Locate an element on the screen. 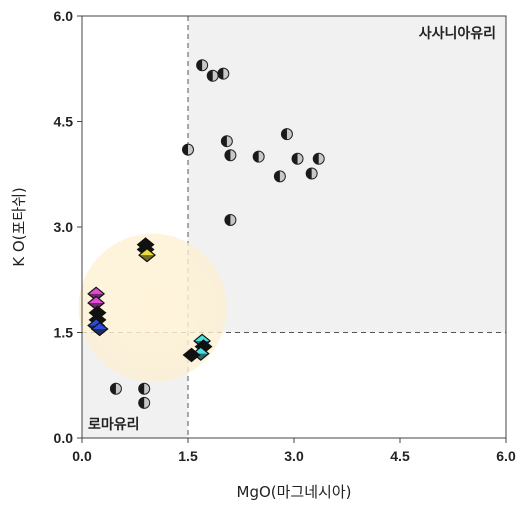 The image size is (520, 506). x-tick-label: 0.0 is located at coordinates (82, 456).